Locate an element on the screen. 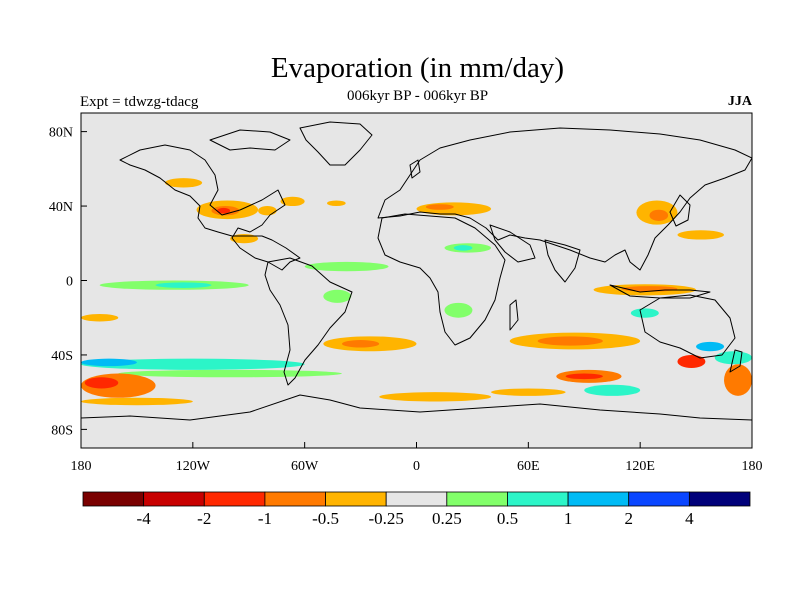 The height and width of the screenshot is (600, 800). lat-ticks: 80N 40N 0 40S 80S is located at coordinates (68, 282).